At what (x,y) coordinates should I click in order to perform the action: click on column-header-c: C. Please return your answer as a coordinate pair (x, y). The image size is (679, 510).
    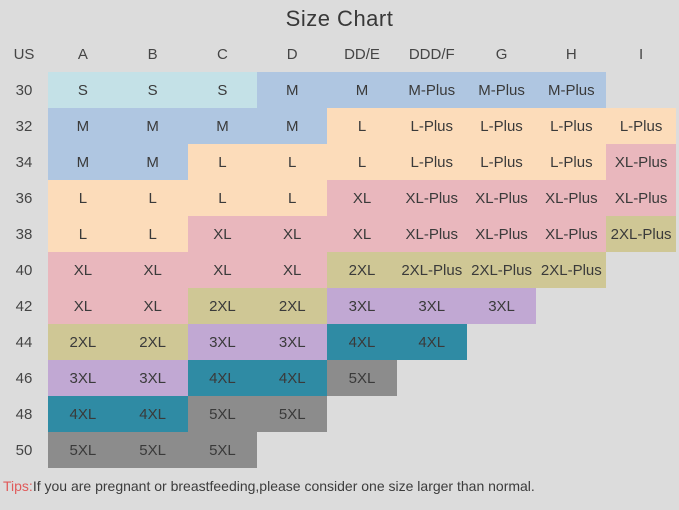
    Looking at the image, I should click on (222, 54).